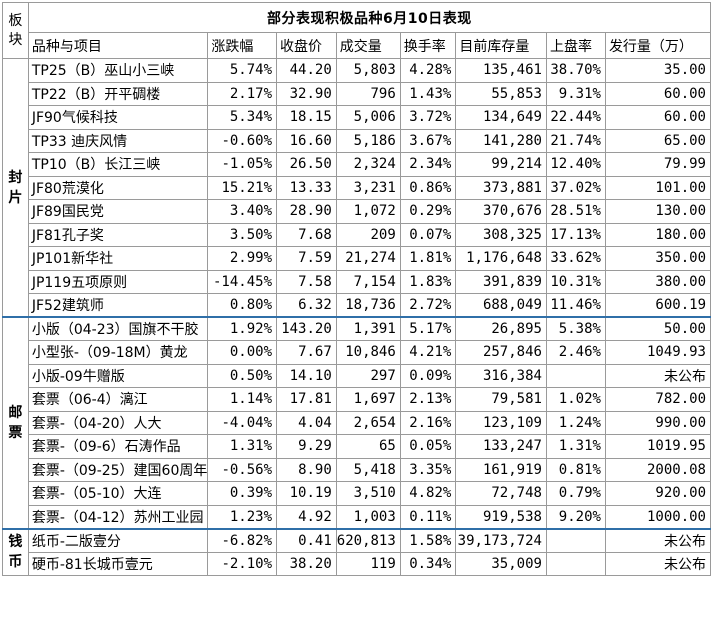 Image resolution: width=711 pixels, height=633 pixels. Describe the element at coordinates (657, 352) in the screenshot. I see `issue-volume: 1049.93` at that location.